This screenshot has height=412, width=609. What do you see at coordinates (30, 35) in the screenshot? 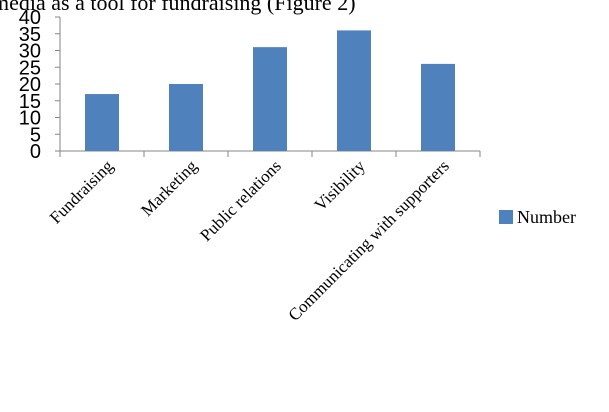
I see `y-tick-label: 35` at bounding box center [30, 35].